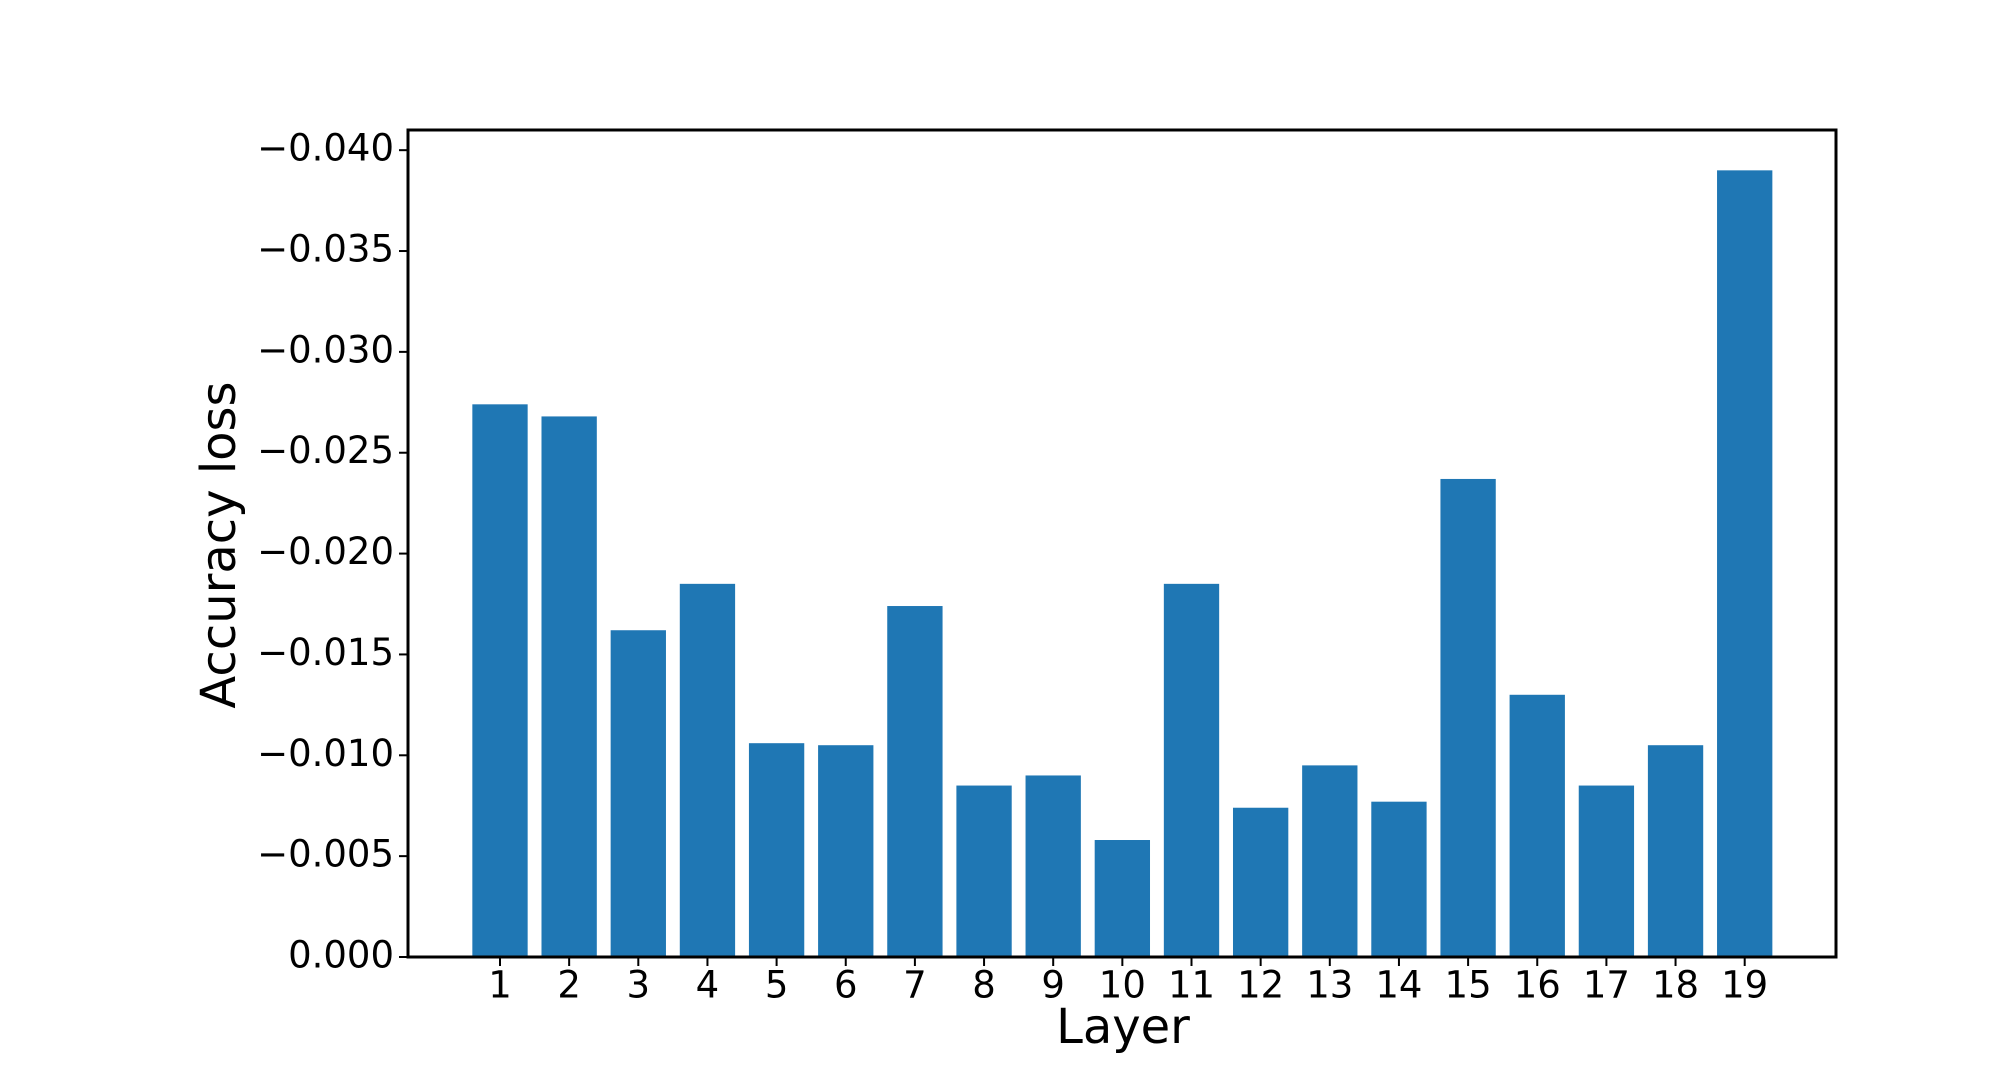  I want to click on y-tick-label: −0.030, so click(325, 349).